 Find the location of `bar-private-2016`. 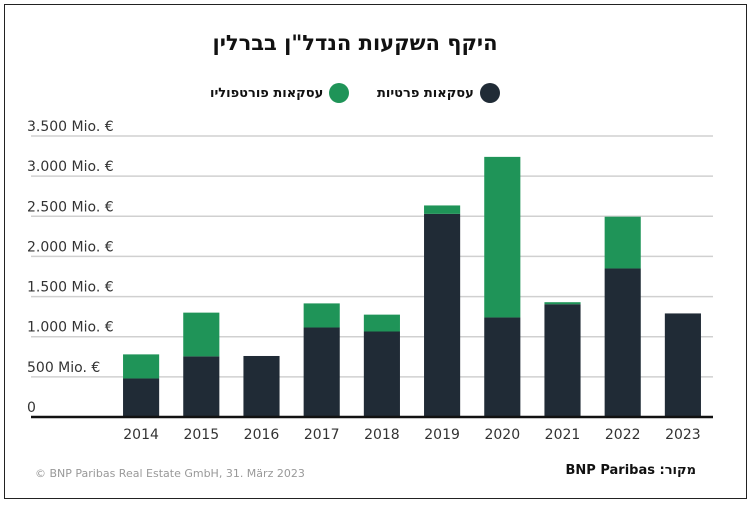

bar-private-2016 is located at coordinates (261, 386).